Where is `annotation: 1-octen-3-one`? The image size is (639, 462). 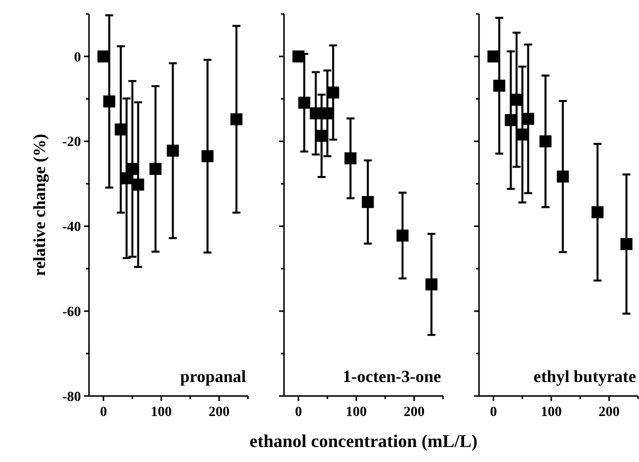
annotation: 1-octen-3-one is located at coordinates (392, 376).